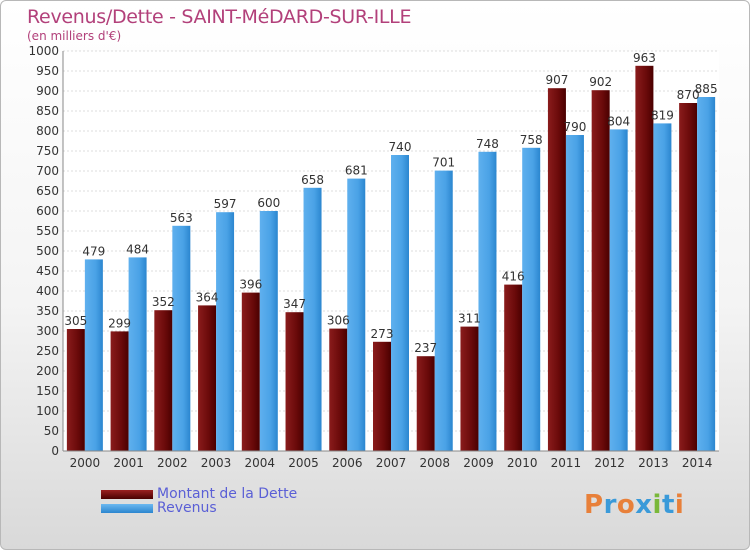 The image size is (750, 550). What do you see at coordinates (566, 463) in the screenshot?
I see `x-tick-label: 2011` at bounding box center [566, 463].